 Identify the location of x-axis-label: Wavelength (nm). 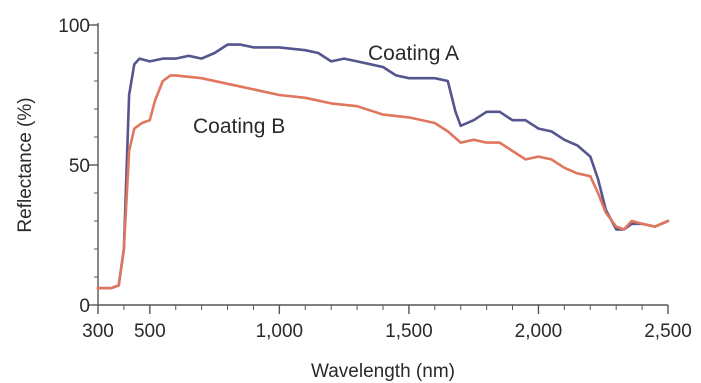
(383, 371).